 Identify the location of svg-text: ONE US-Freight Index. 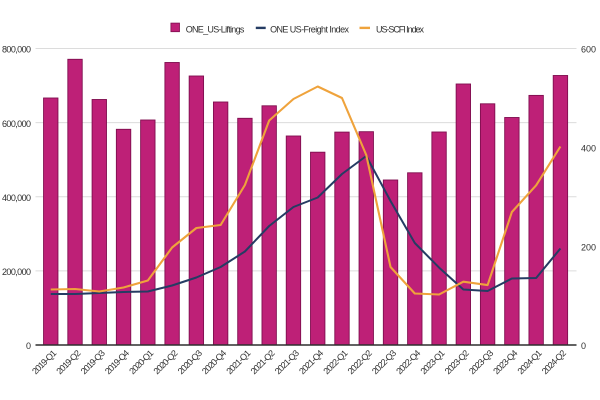
(309, 30).